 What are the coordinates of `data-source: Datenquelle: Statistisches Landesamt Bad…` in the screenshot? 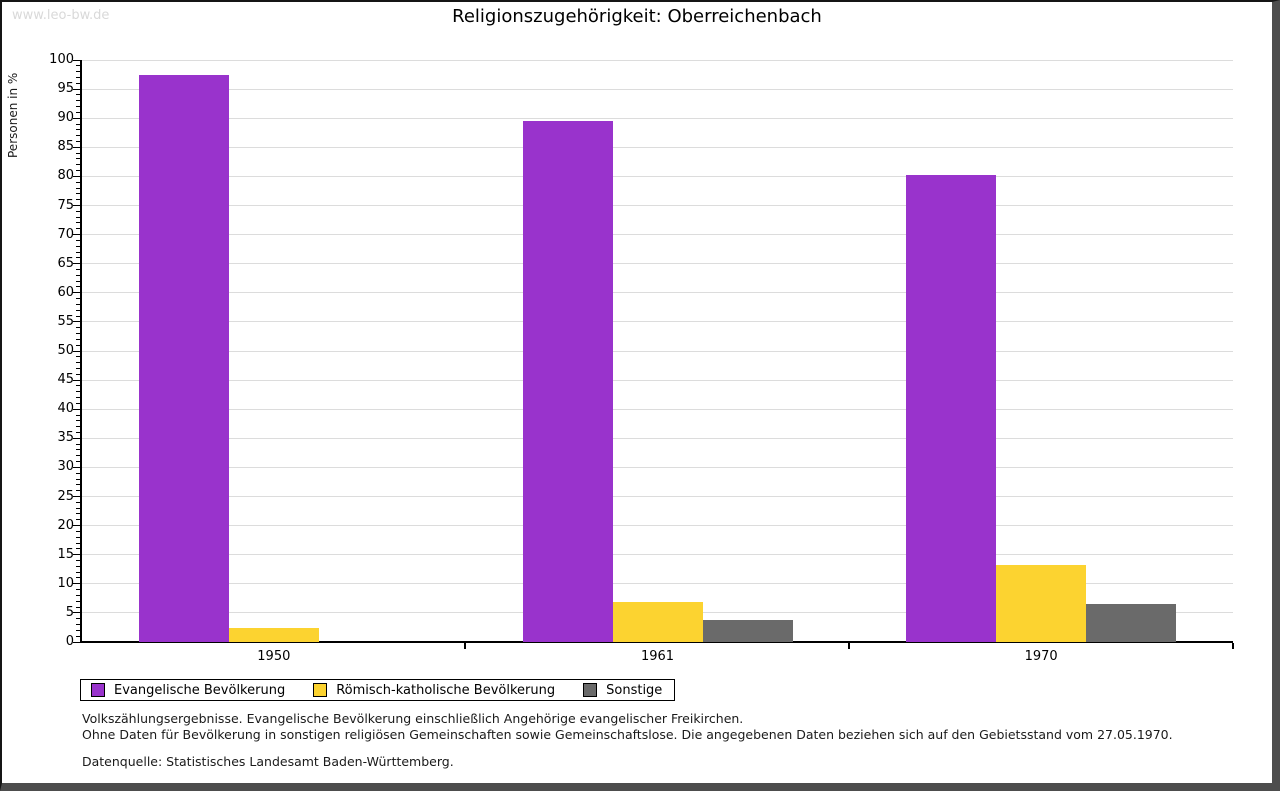 It's located at (268, 761).